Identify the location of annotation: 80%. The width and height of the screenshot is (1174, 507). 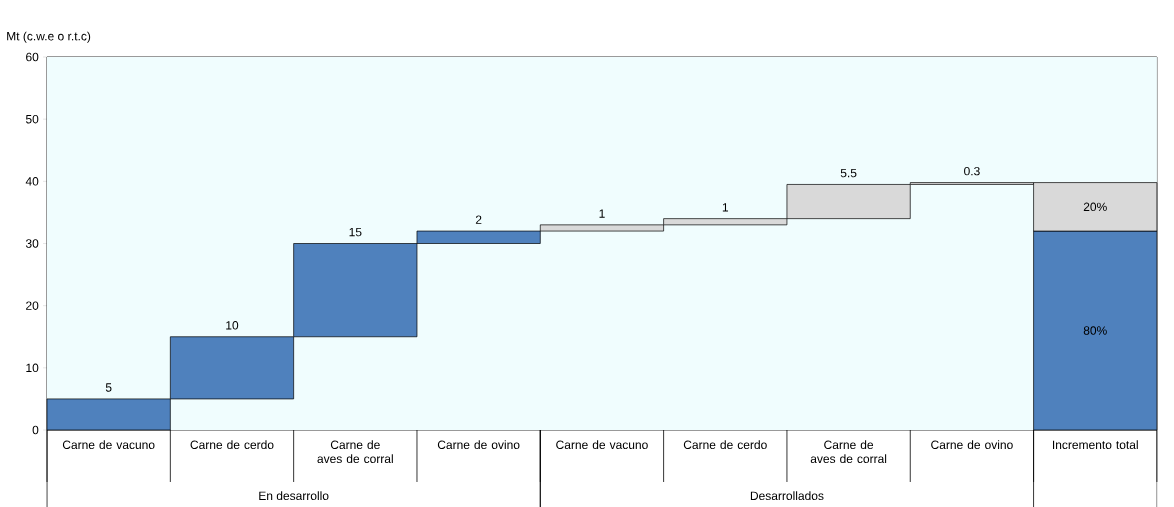
(1095, 330).